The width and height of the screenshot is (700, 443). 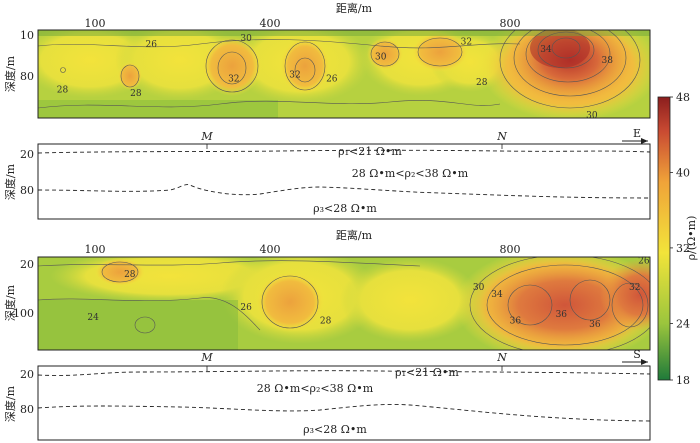 What do you see at coordinates (136, 94) in the screenshot?
I see `upper-contour-label-2: 28` at bounding box center [136, 94].